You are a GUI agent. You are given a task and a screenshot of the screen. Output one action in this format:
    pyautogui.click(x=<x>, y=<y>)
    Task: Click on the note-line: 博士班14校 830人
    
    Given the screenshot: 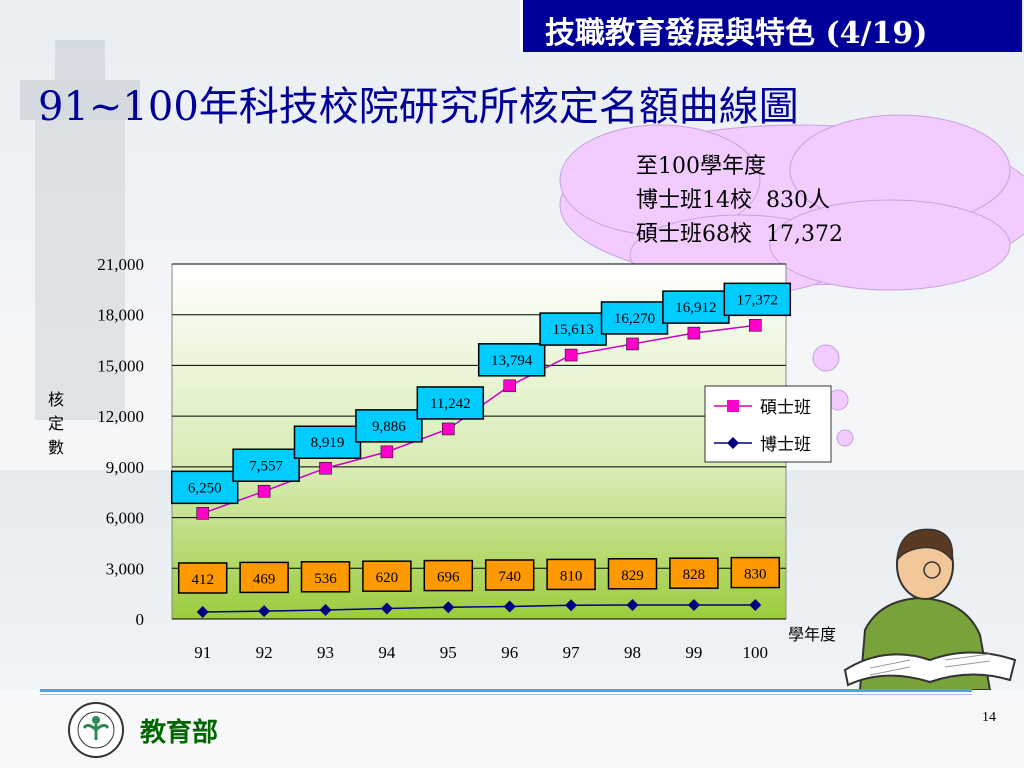 What is the action you would take?
    pyautogui.click(x=733, y=200)
    